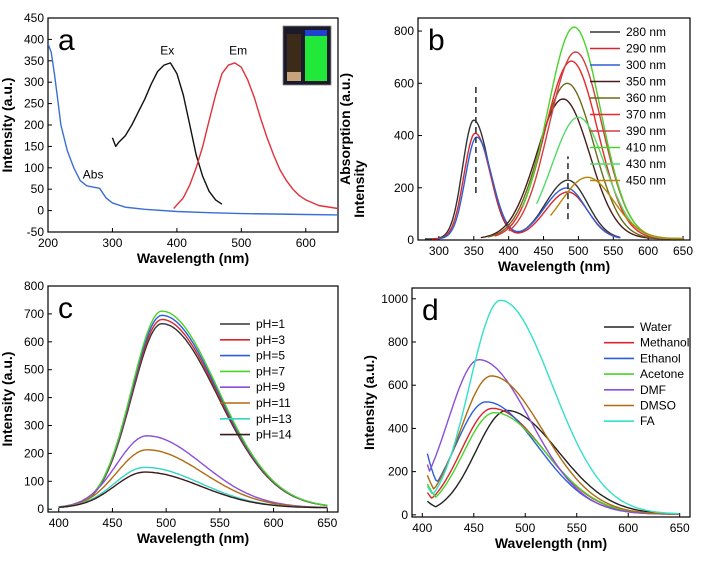 The image size is (708, 568). What do you see at coordinates (294, 57) in the screenshot?
I see `vial-dark` at bounding box center [294, 57].